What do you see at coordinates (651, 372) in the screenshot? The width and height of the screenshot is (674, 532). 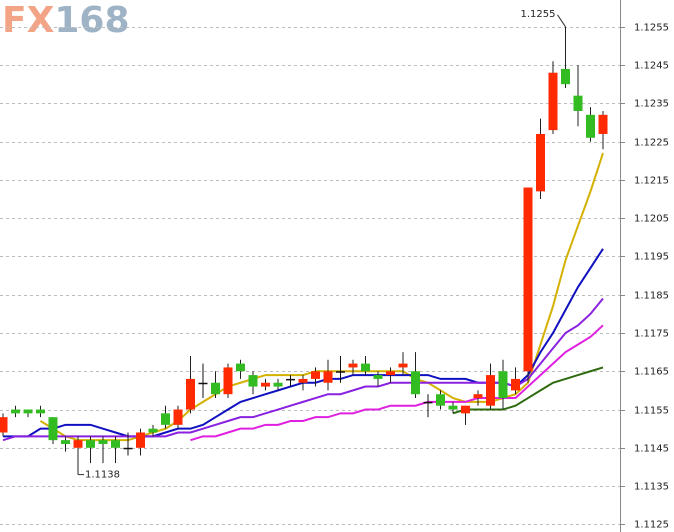 I see `y-tick-label: 1.1165` at bounding box center [651, 372].